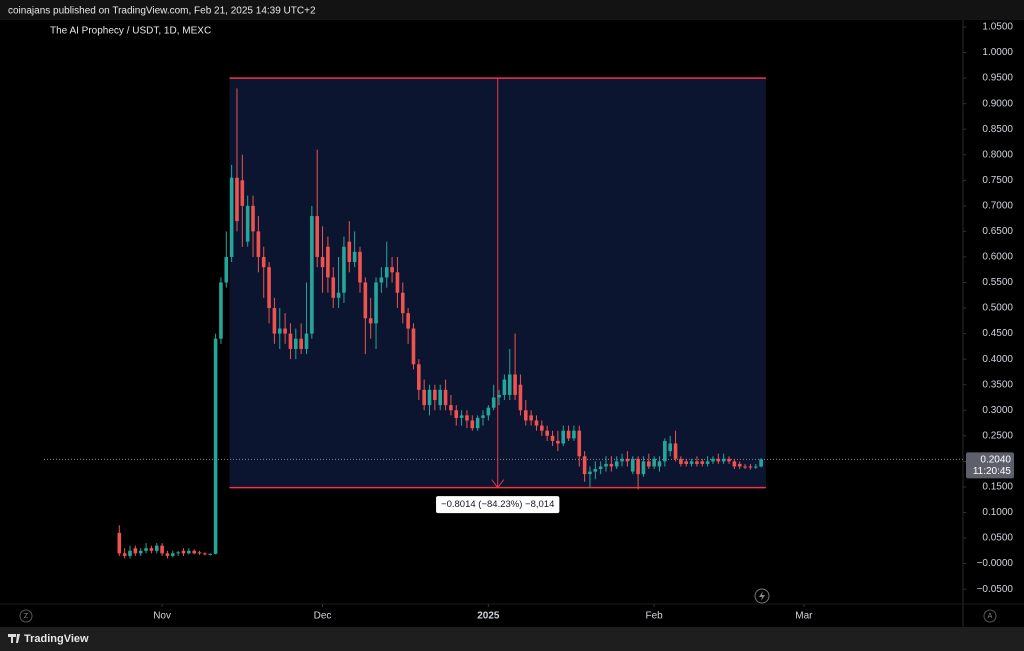  What do you see at coordinates (997, 129) in the screenshot?
I see `y-tick-label: 0.8500` at bounding box center [997, 129].